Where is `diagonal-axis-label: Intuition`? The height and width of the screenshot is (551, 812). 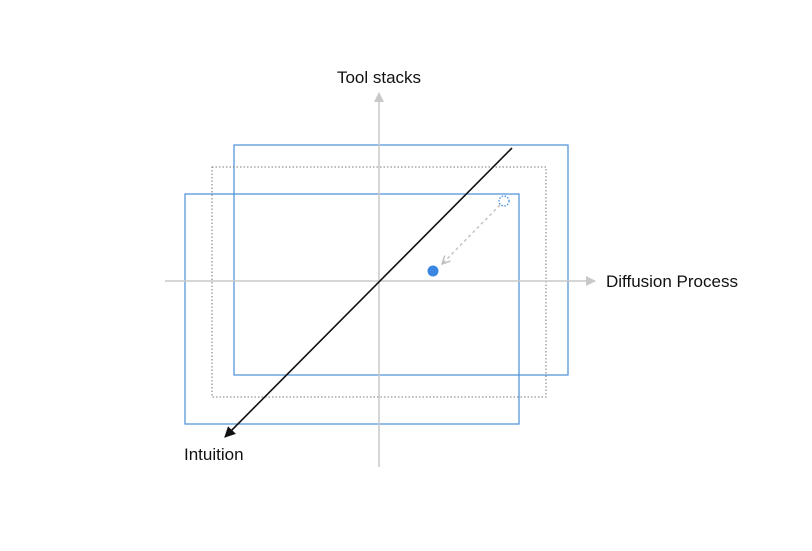
diagonal-axis-label: Intuition is located at coordinates (214, 454).